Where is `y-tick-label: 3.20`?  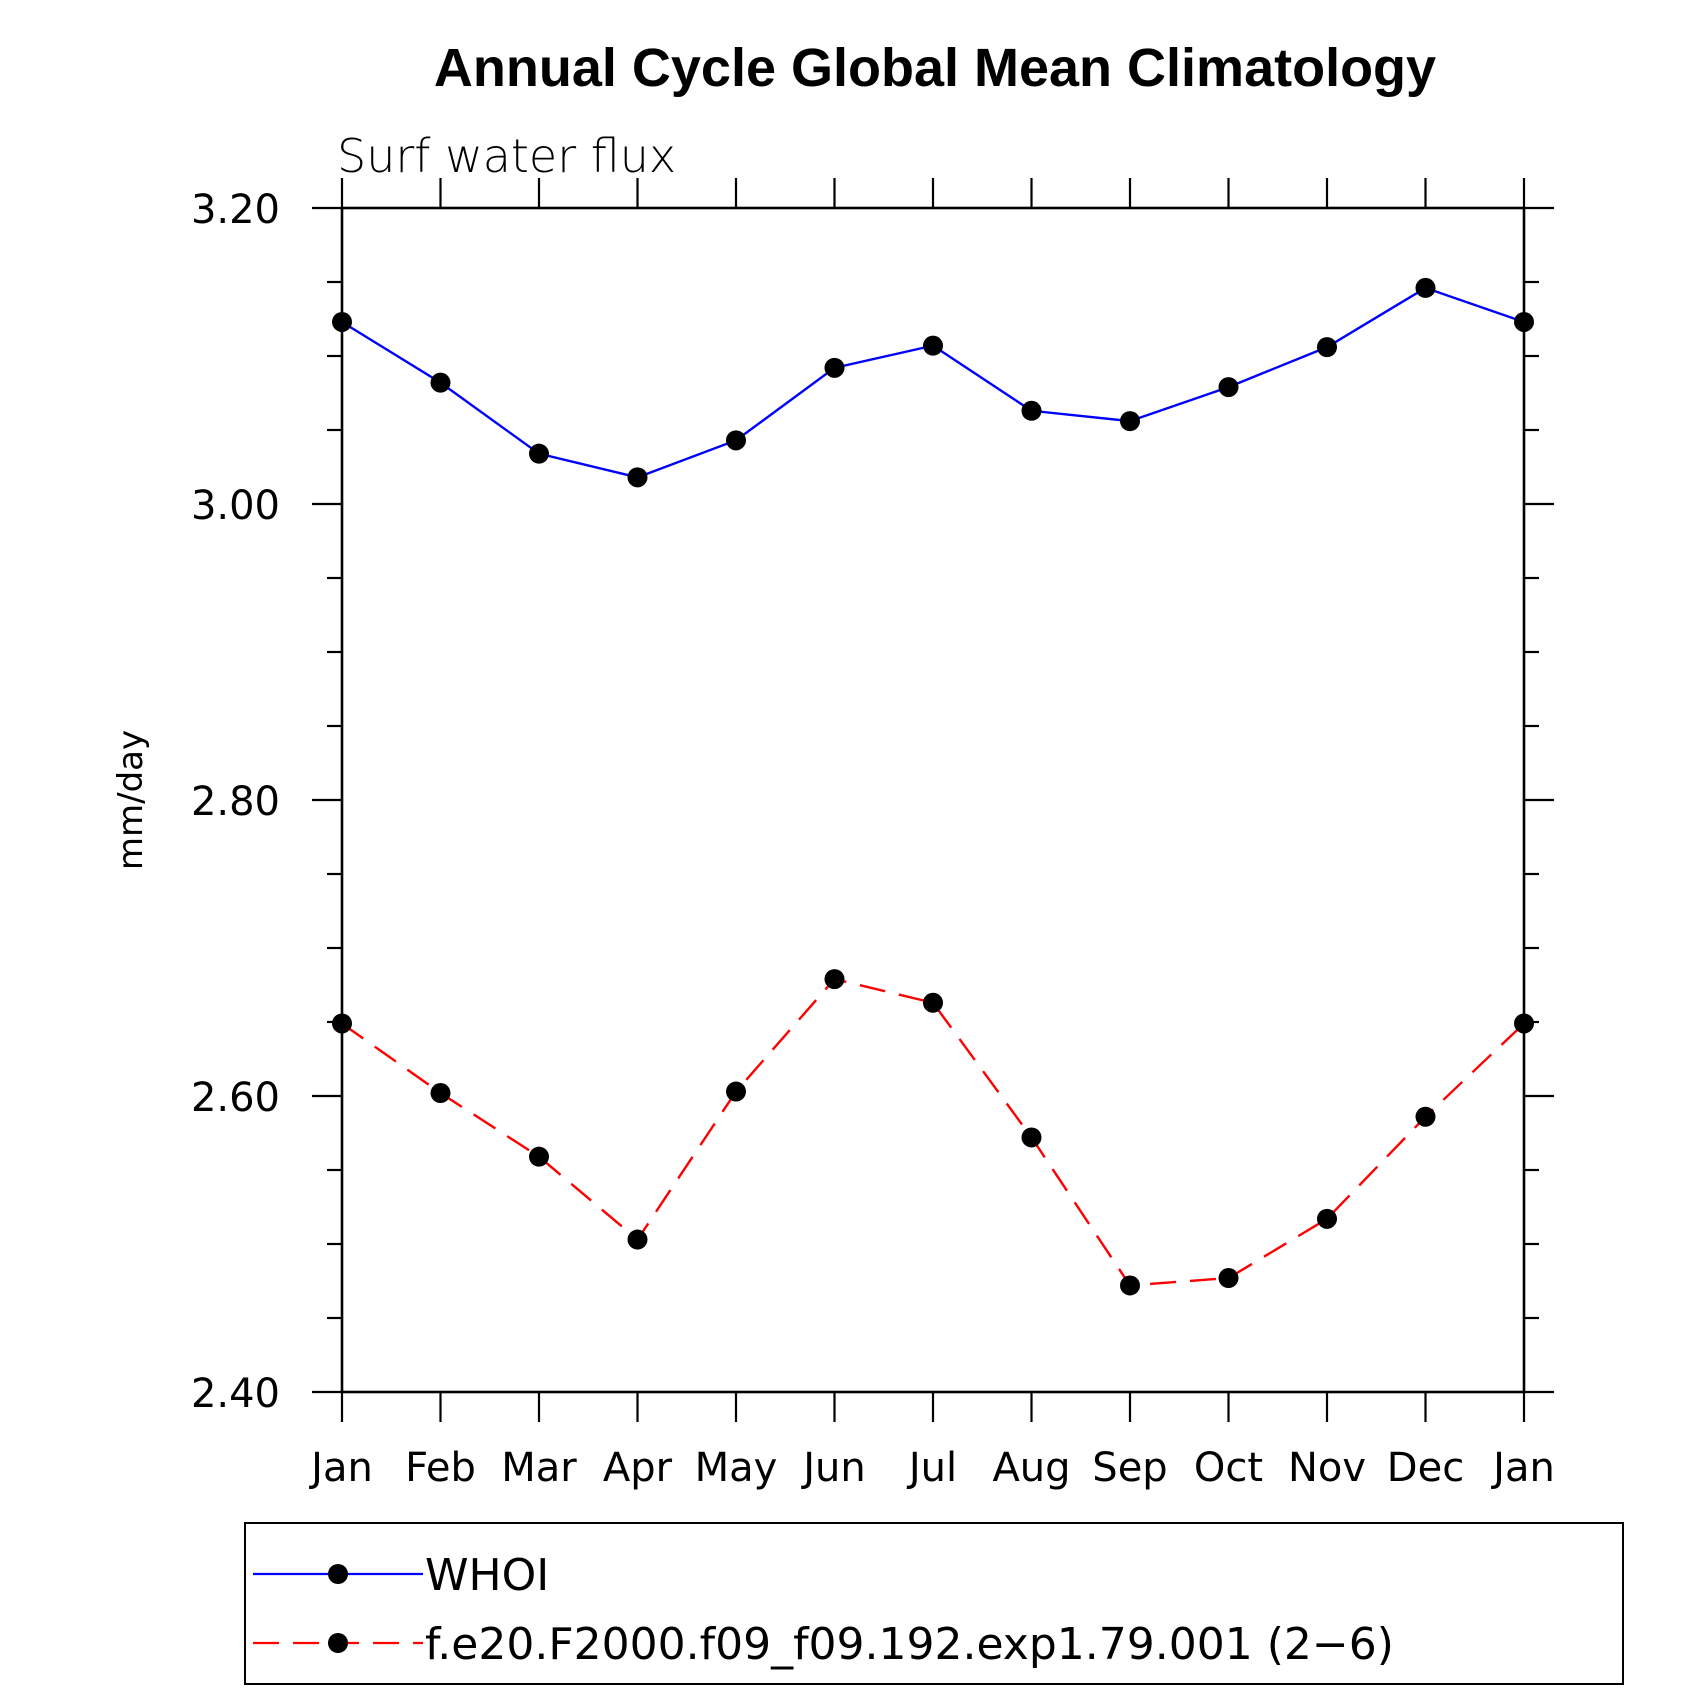 y-tick-label: 3.20 is located at coordinates (235, 210).